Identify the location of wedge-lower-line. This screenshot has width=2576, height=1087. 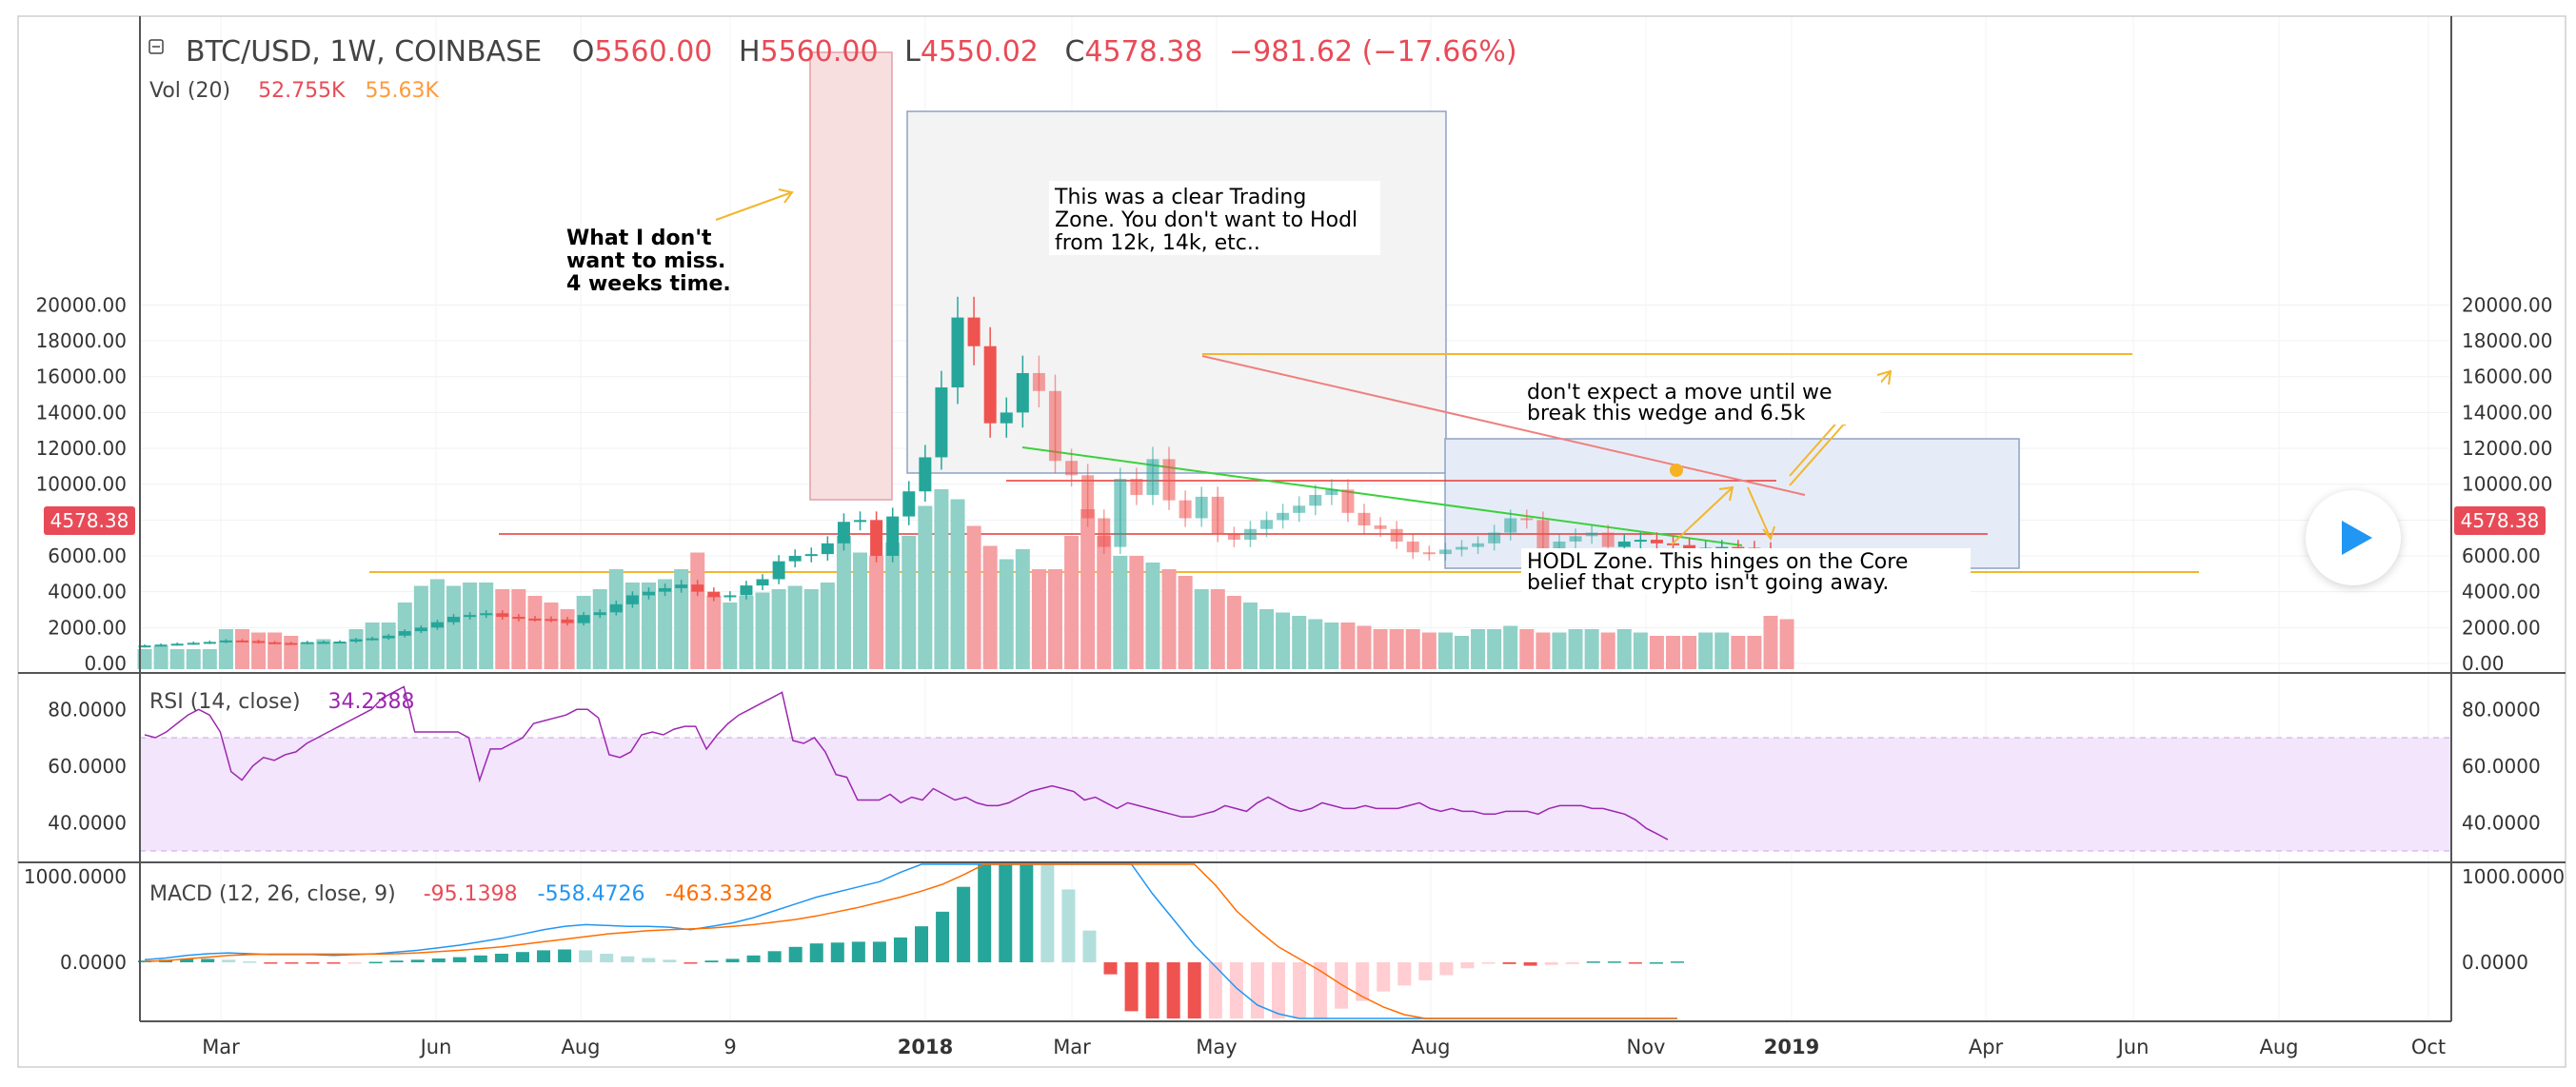
(1382, 496).